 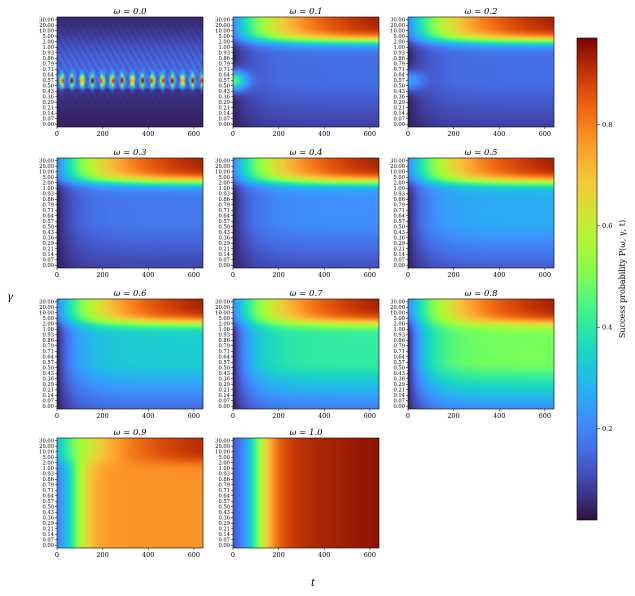 What do you see at coordinates (131, 433) in the screenshot?
I see `panel-title: ω = 0.9` at bounding box center [131, 433].